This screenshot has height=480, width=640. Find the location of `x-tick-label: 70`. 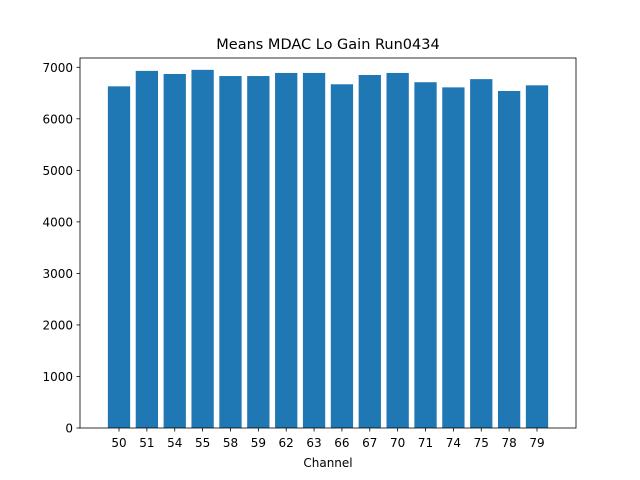

x-tick-label: 70 is located at coordinates (397, 443).